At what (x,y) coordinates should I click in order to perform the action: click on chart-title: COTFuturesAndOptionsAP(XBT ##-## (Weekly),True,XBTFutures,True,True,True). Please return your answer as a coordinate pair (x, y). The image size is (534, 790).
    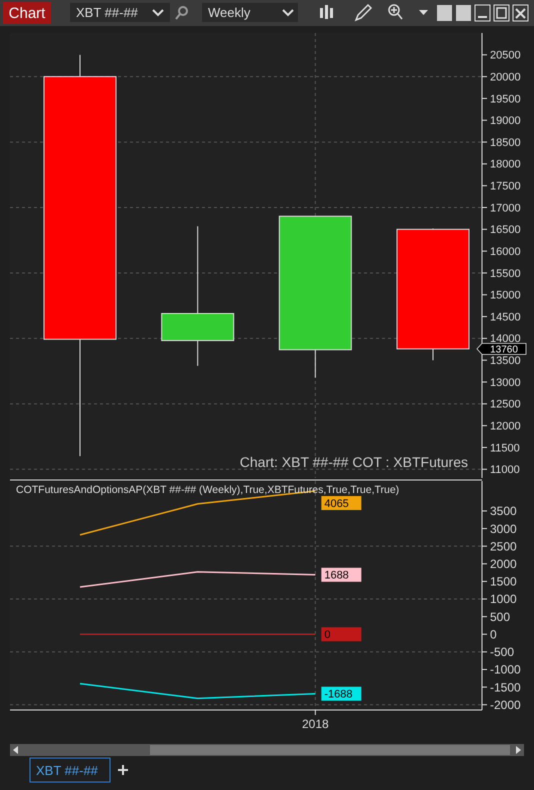
    Looking at the image, I should click on (208, 490).